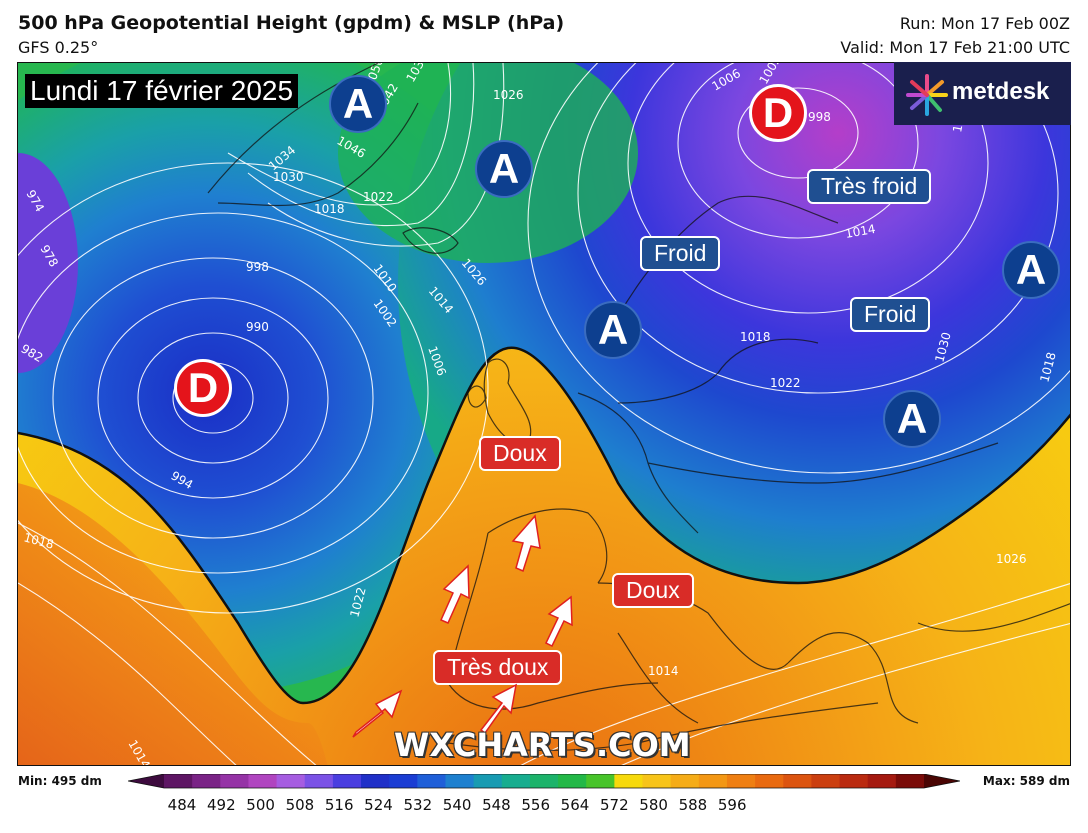 This screenshot has width=1088, height=833. What do you see at coordinates (955, 47) in the screenshot?
I see `valid-time: Valid: Mon 17 Feb 21:00 UTC` at bounding box center [955, 47].